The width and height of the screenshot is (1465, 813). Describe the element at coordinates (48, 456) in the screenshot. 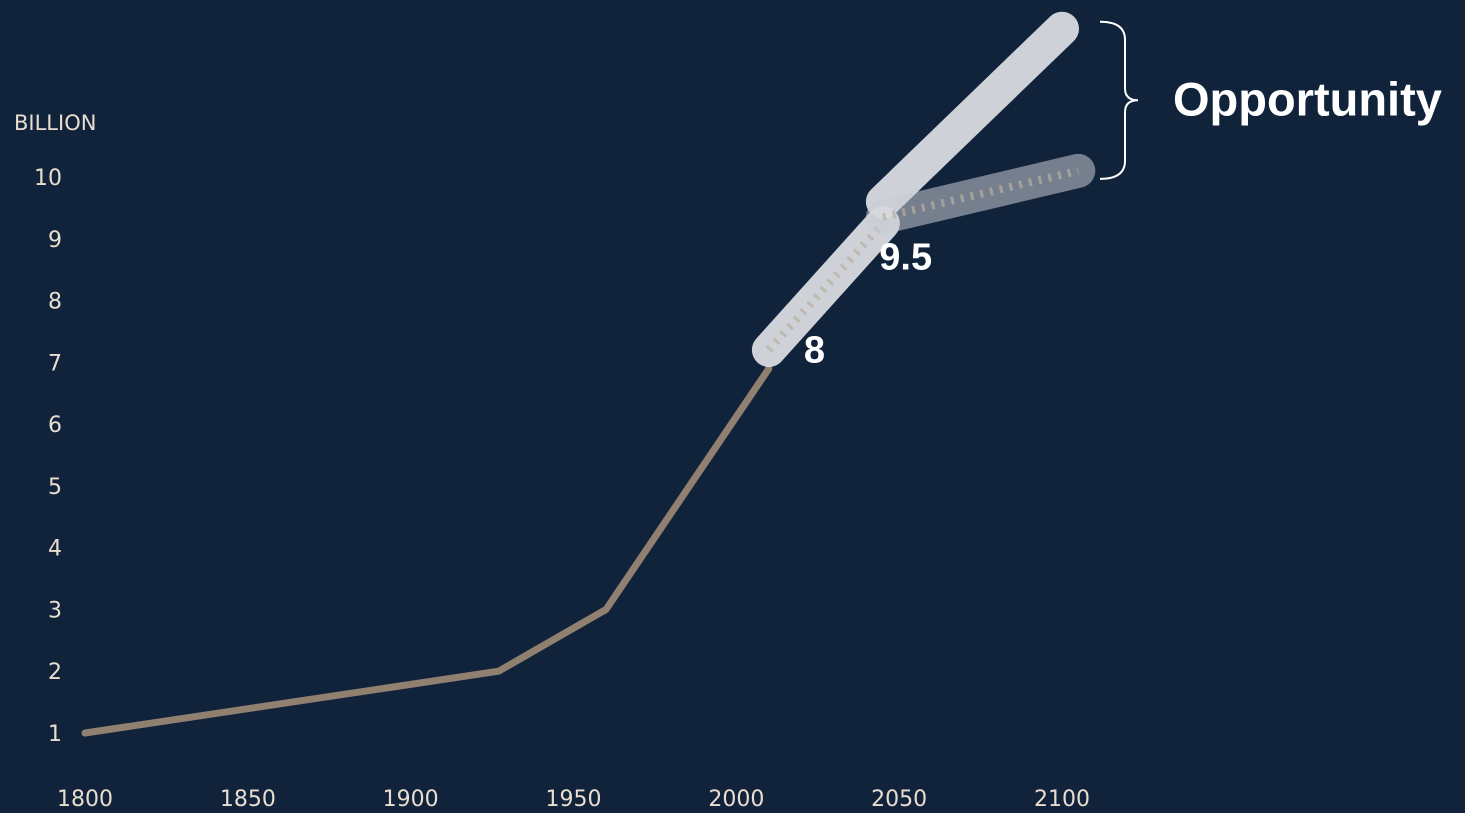

I see `y-axis-ticks: 1 2 3 4 5 6 7 8 9 10` at that location.